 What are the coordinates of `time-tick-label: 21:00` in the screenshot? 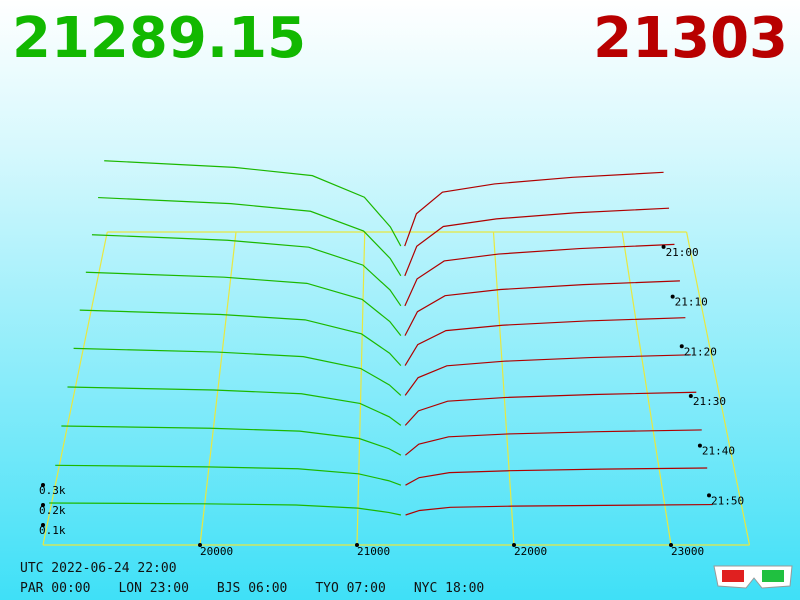 It's located at (682, 252).